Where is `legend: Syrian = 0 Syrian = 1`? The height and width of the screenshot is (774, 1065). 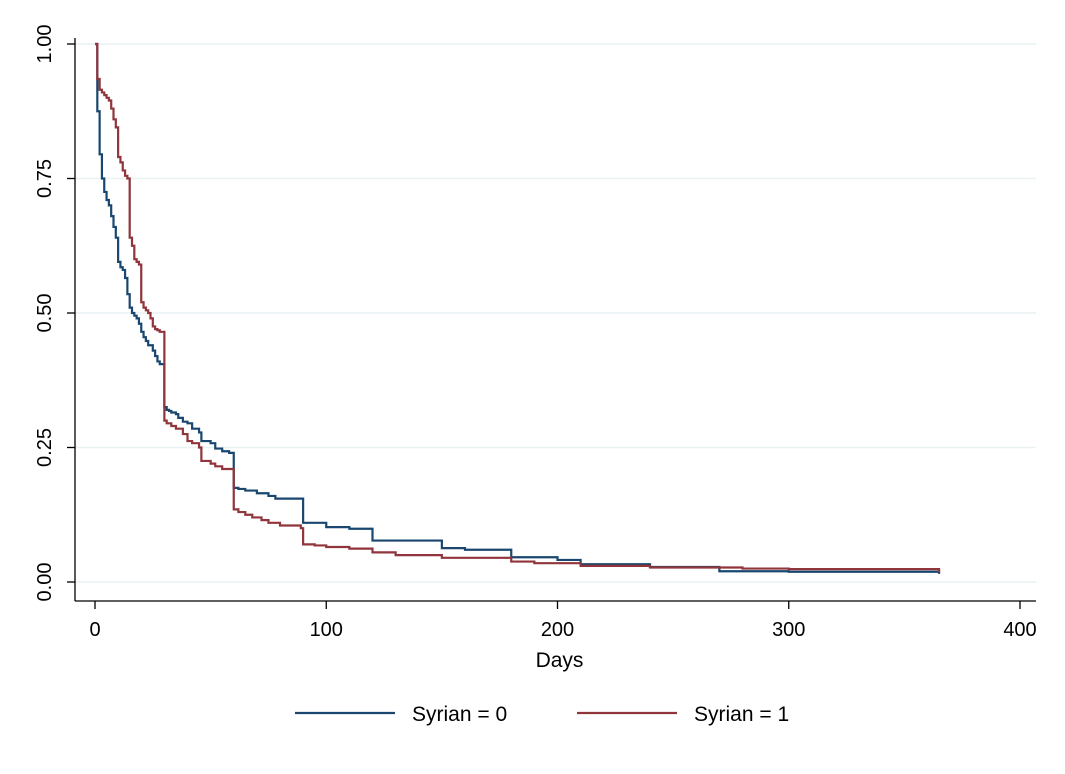 legend: Syrian = 0 Syrian = 1 is located at coordinates (542, 714).